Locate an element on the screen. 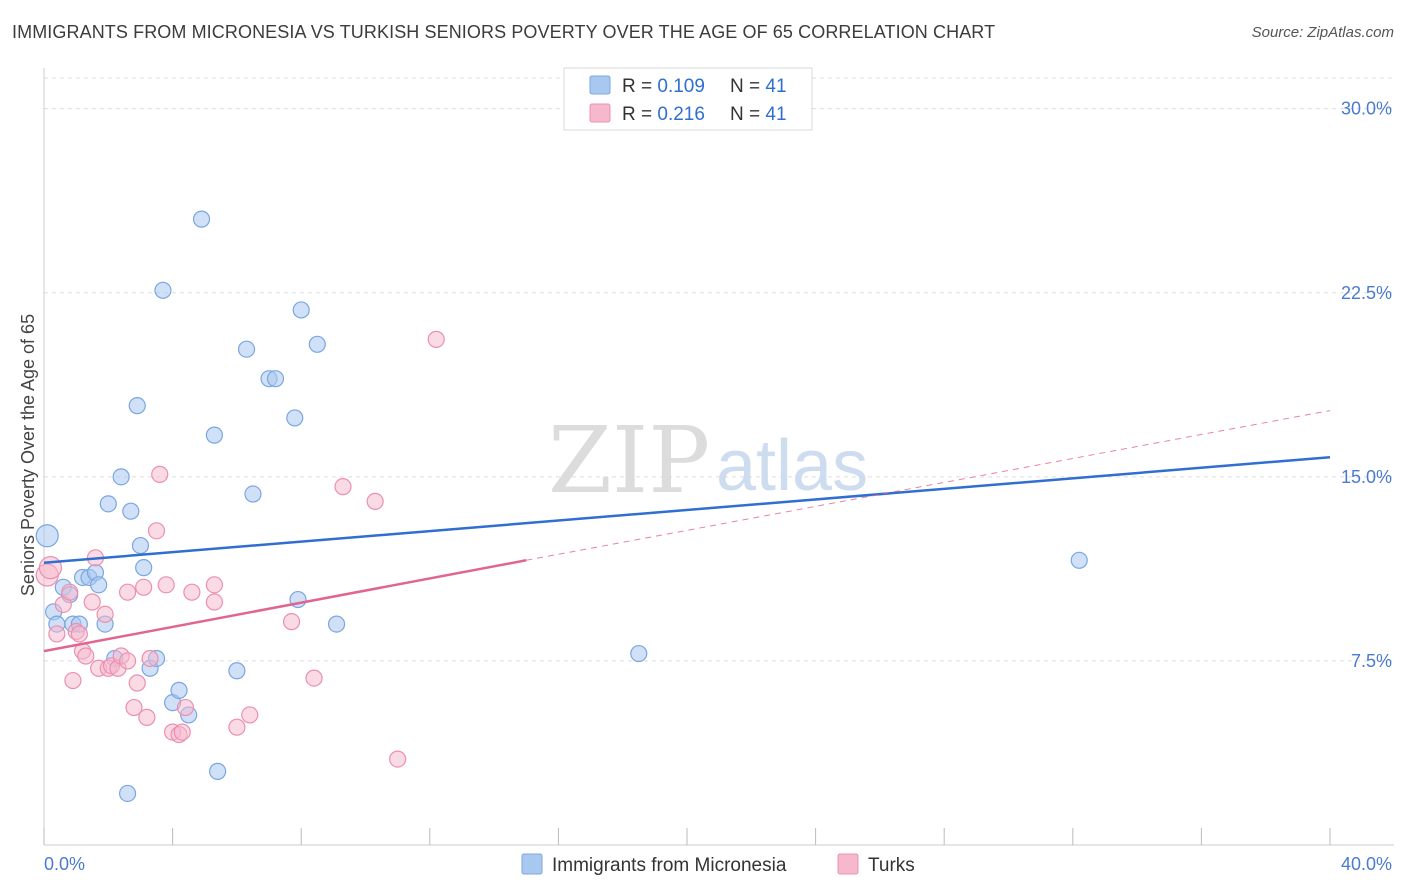  y-tick-label: 22.5% is located at coordinates (1366, 293).